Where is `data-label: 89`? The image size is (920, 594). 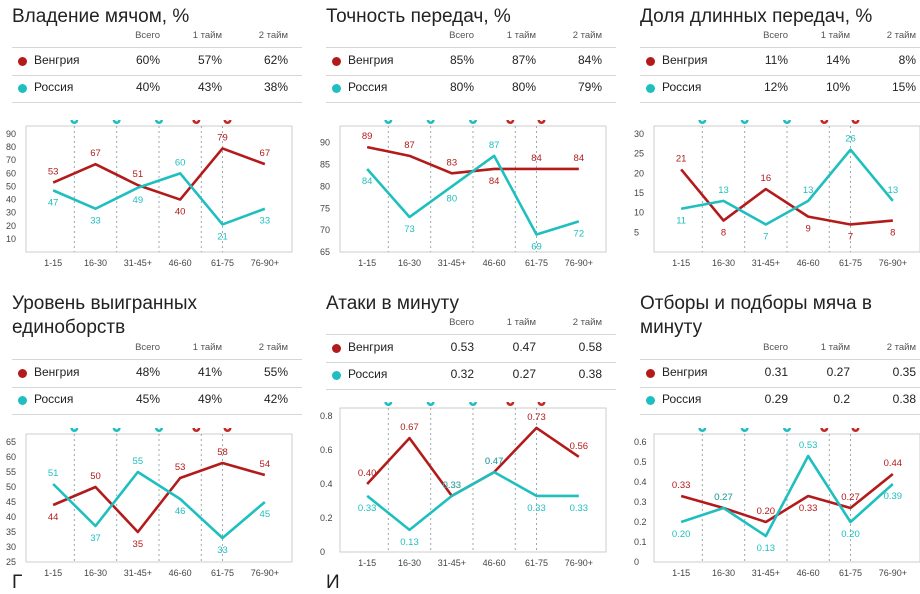 data-label: 89 is located at coordinates (367, 136).